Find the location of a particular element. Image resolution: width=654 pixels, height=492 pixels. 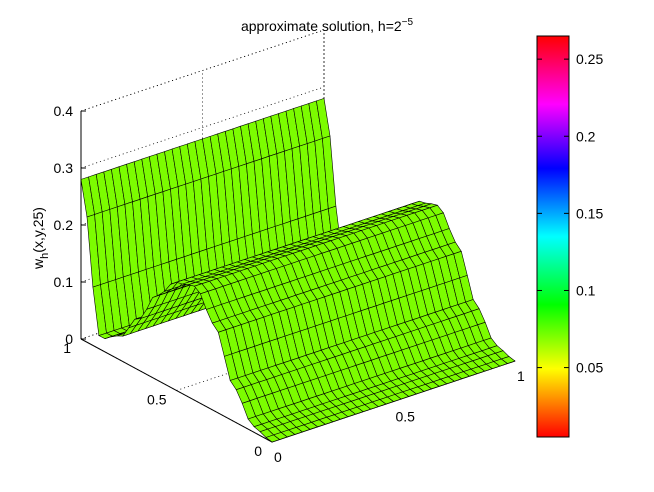

y-tick-label: 1 is located at coordinates (67, 348).